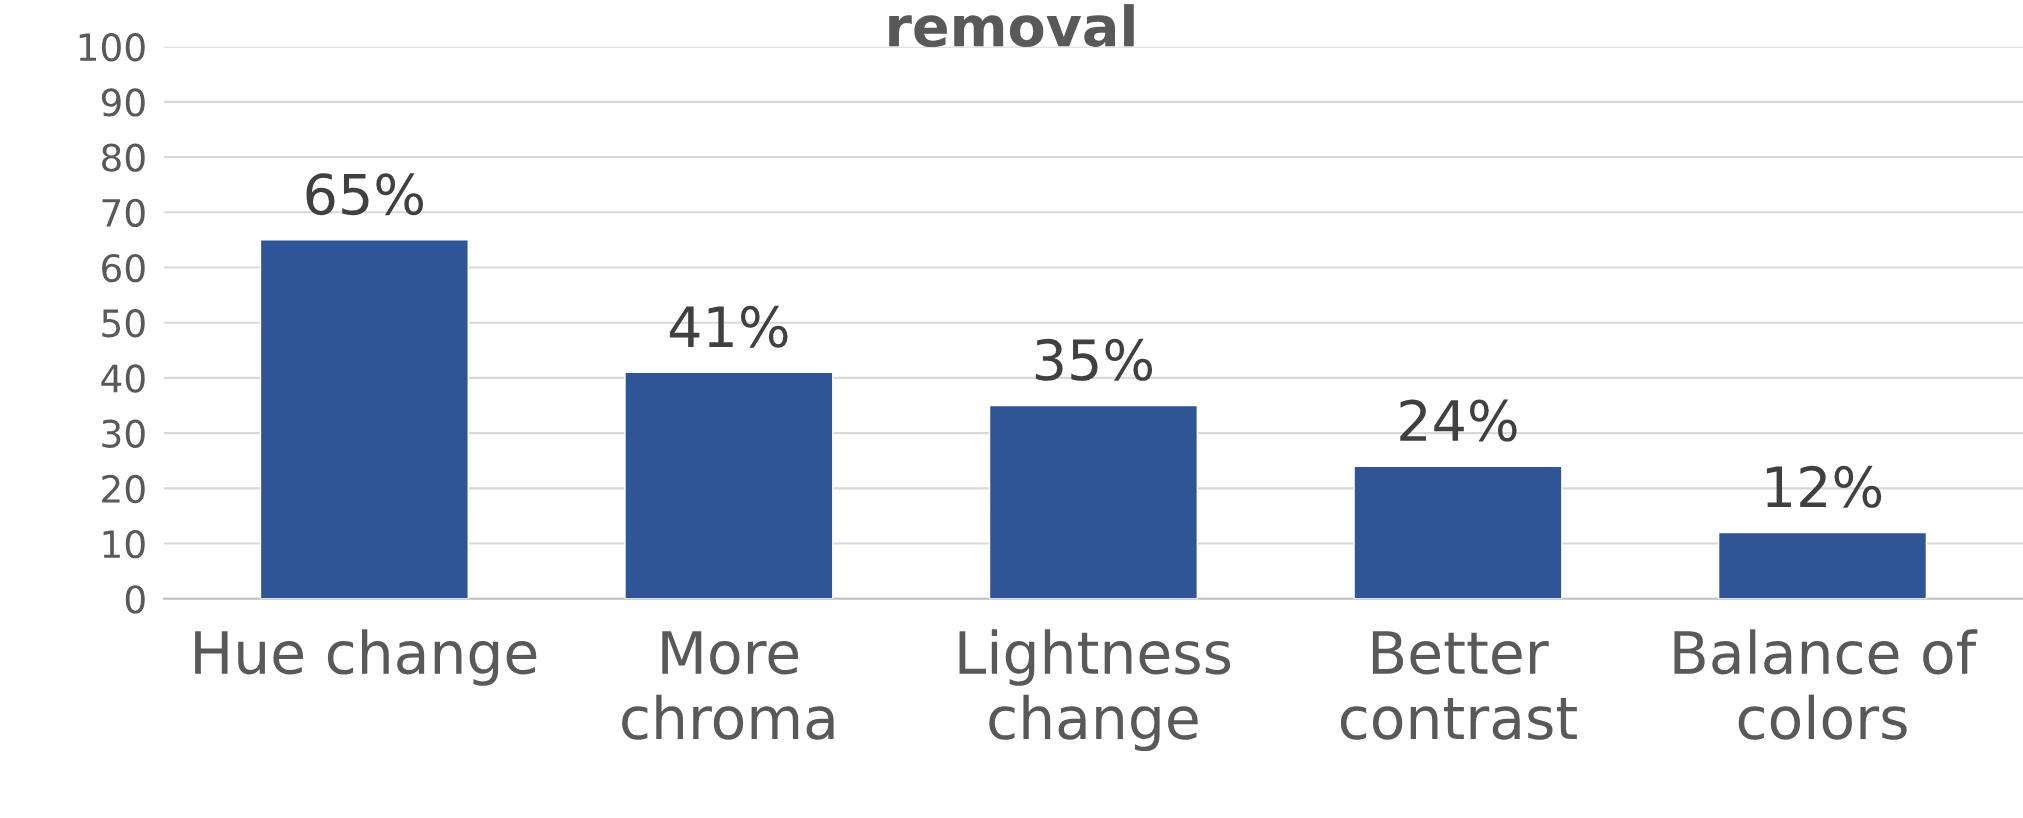  Describe the element at coordinates (123, 378) in the screenshot. I see `y-tick-label: 40` at that location.